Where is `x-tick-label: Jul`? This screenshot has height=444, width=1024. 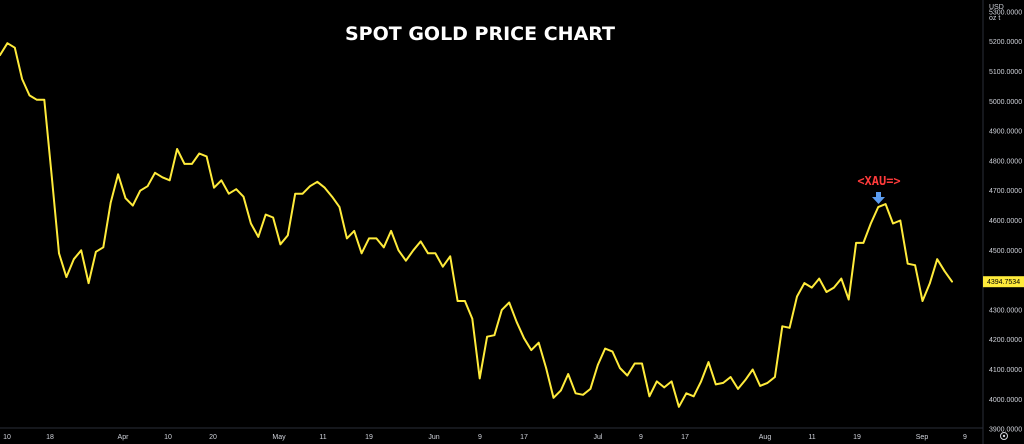 x-tick-label: Jul is located at coordinates (598, 437).